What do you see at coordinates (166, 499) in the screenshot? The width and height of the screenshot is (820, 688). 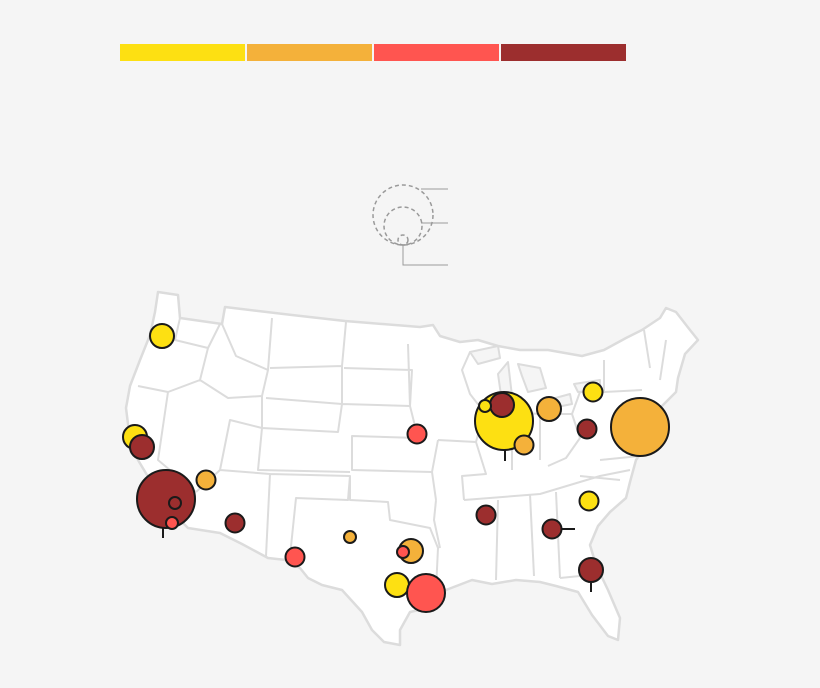 I see `marker-los-angeles` at bounding box center [166, 499].